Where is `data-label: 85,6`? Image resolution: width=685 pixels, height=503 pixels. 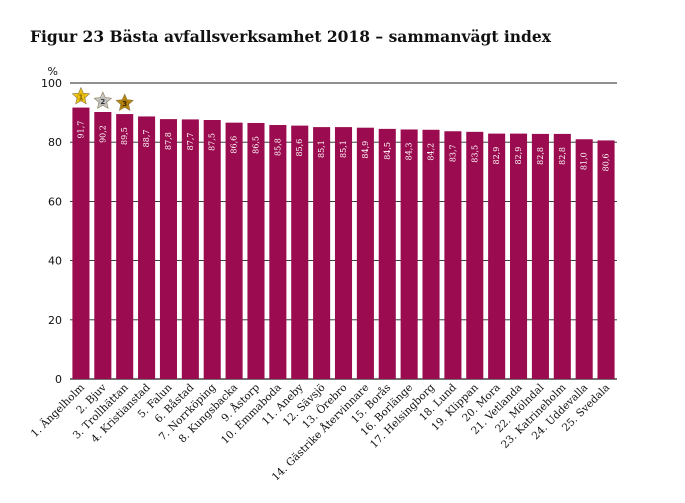
data-label: 85,6 is located at coordinates (299, 148).